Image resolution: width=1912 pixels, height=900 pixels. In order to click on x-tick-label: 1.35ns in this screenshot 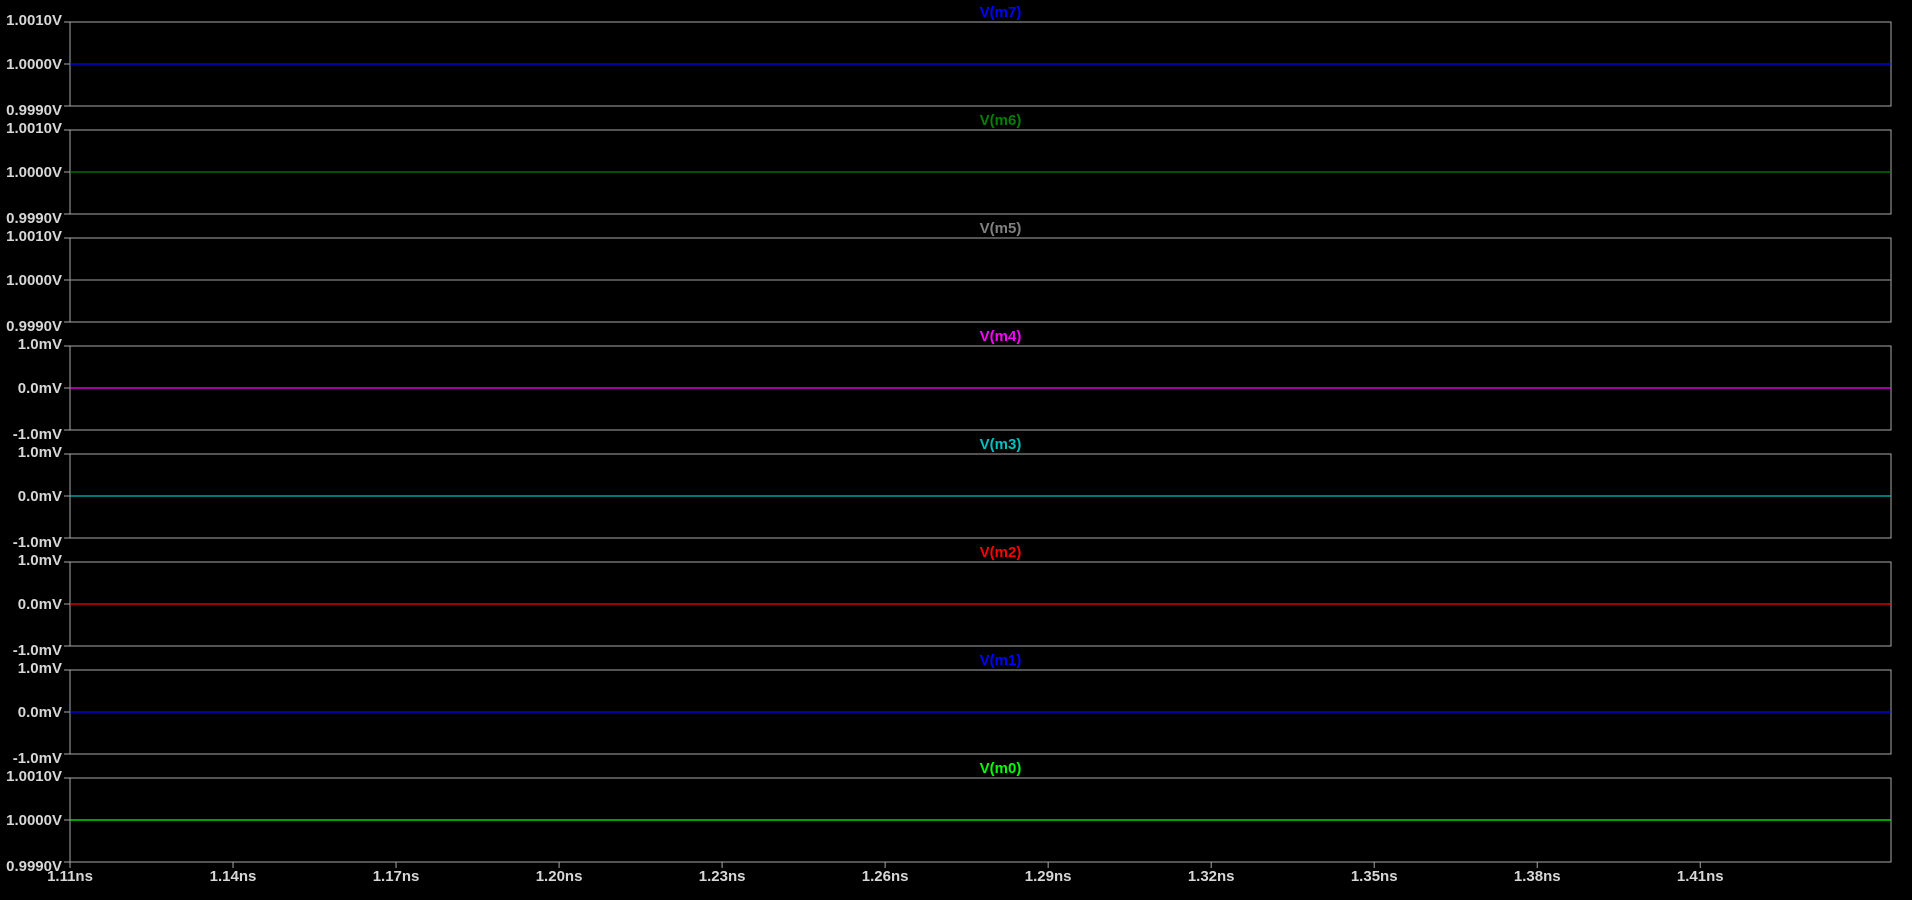, I will do `click(1374, 876)`.